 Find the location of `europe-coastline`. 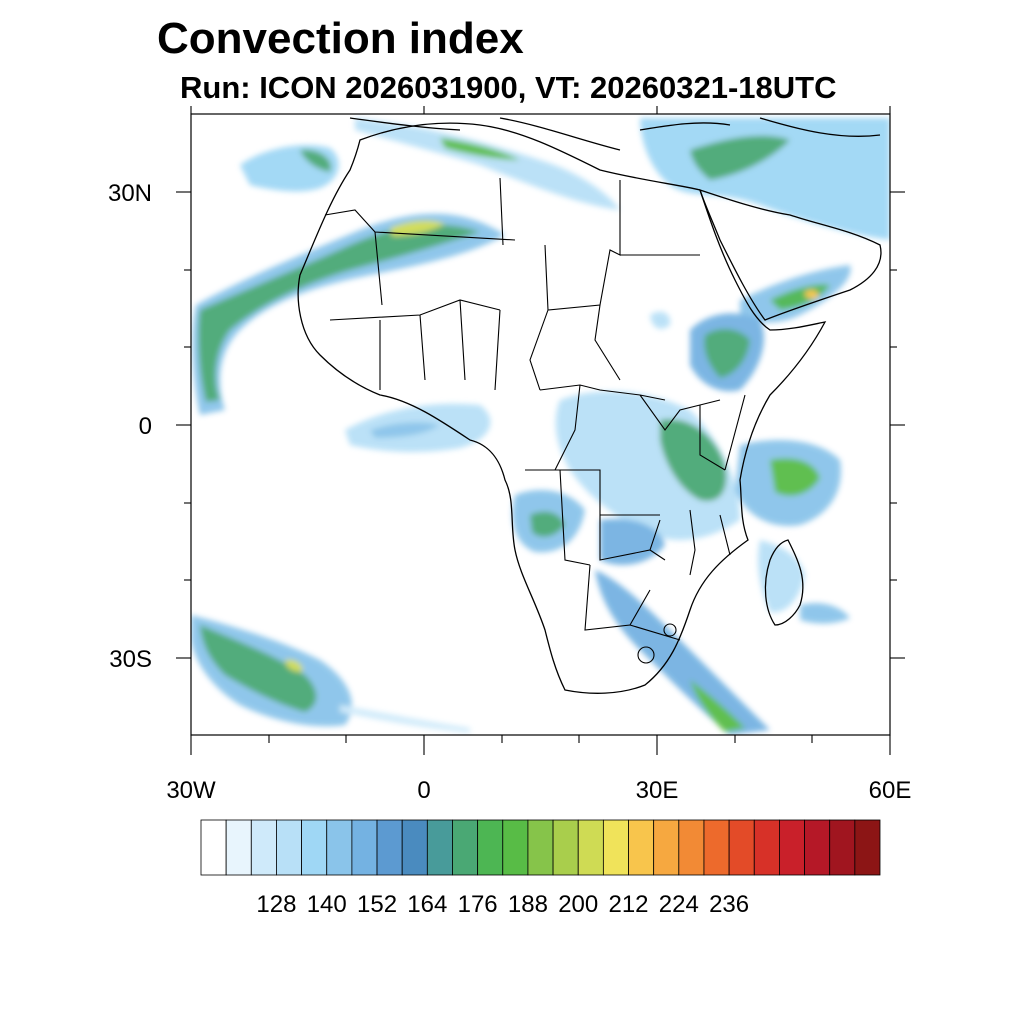

europe-coastline is located at coordinates (615, 134).